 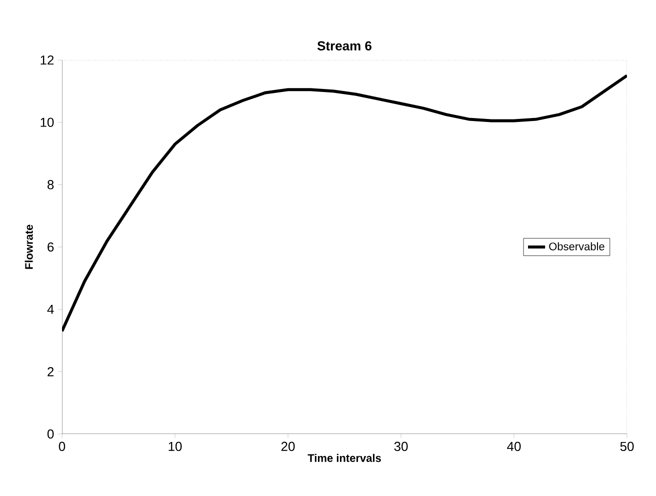 I want to click on x-tick-label: 0, so click(x=62, y=447).